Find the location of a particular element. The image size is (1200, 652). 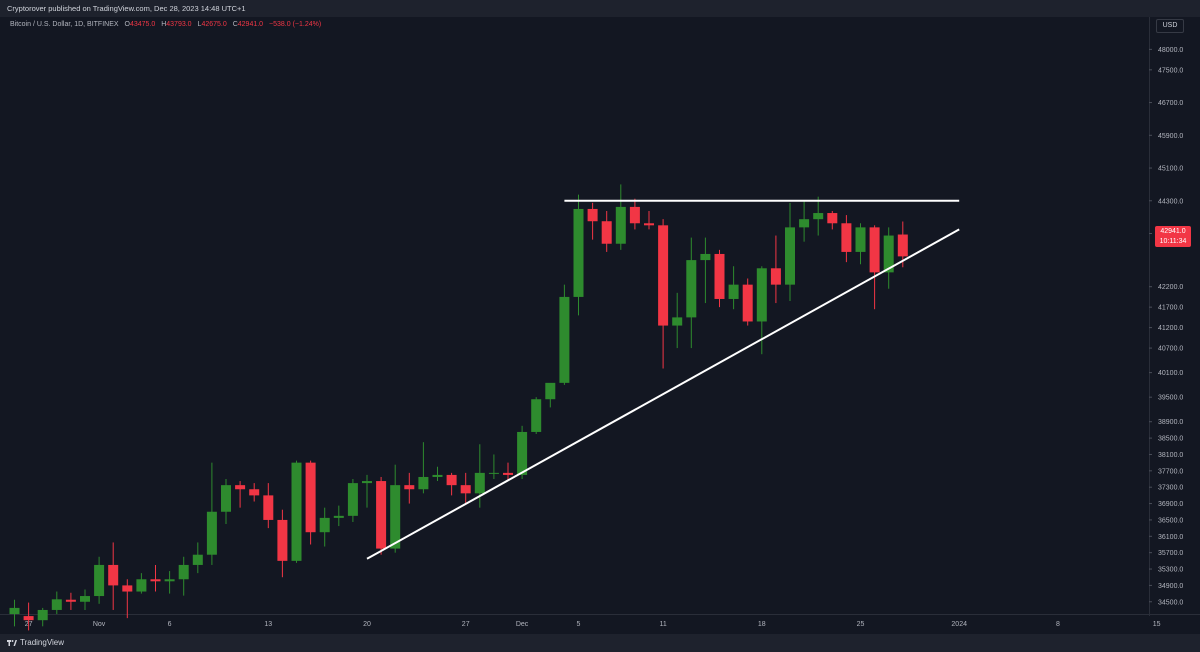

time-tick-label: 25 is located at coordinates (861, 624).